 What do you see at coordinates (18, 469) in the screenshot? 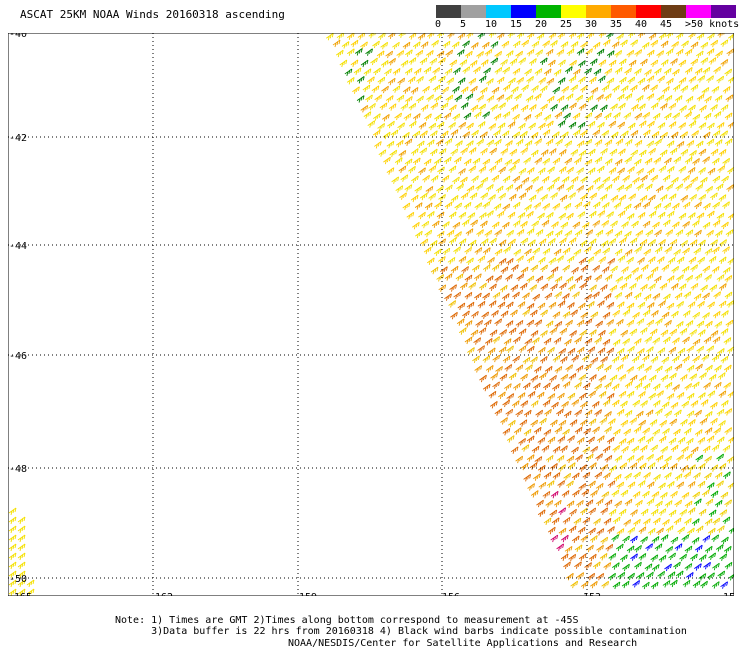
I see `latitude-label: -48` at bounding box center [18, 469].